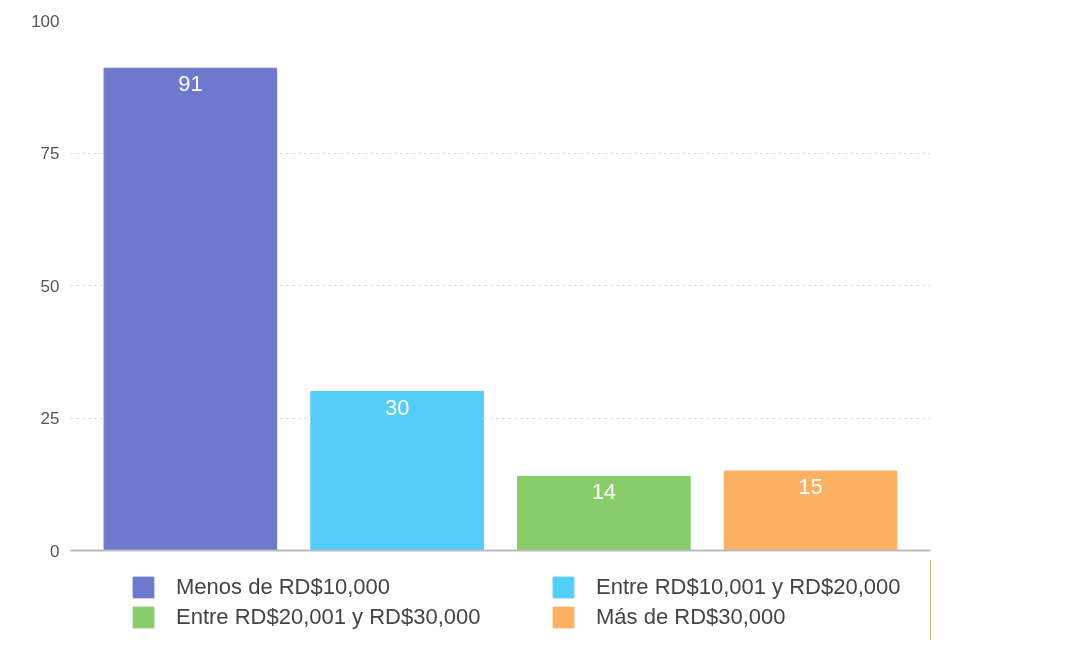 The image size is (1090, 646). What do you see at coordinates (604, 492) in the screenshot?
I see `data-label: 14` at bounding box center [604, 492].